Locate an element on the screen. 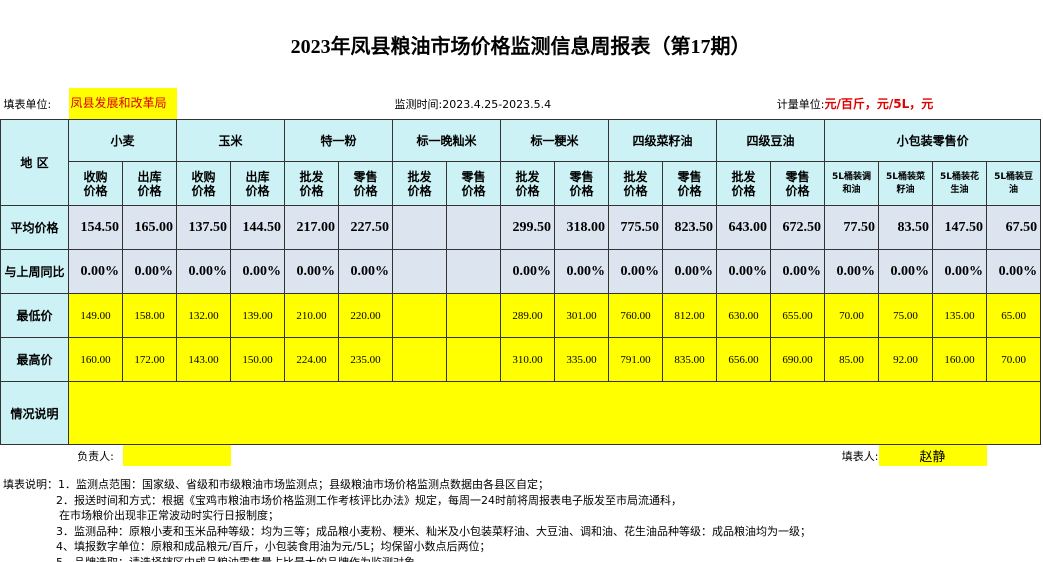 The width and height of the screenshot is (1043, 562). value-cell: 85.00 is located at coordinates (851, 359).